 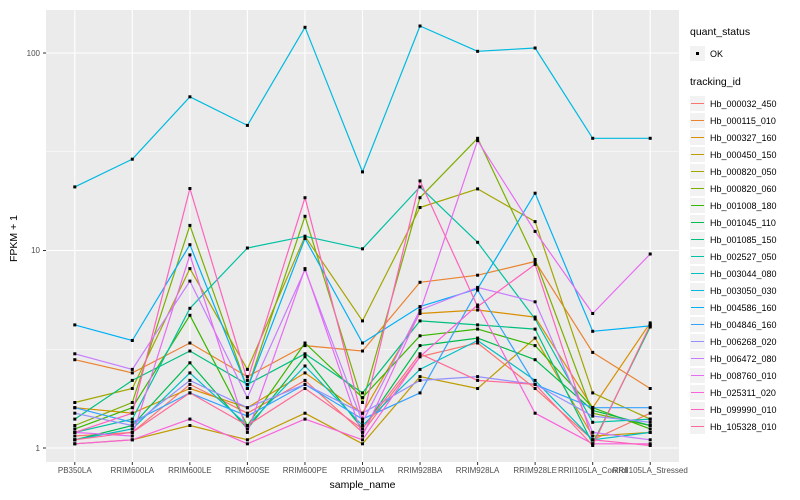 I want to click on legend-item-label: Hb_001085_150, so click(x=743, y=239).